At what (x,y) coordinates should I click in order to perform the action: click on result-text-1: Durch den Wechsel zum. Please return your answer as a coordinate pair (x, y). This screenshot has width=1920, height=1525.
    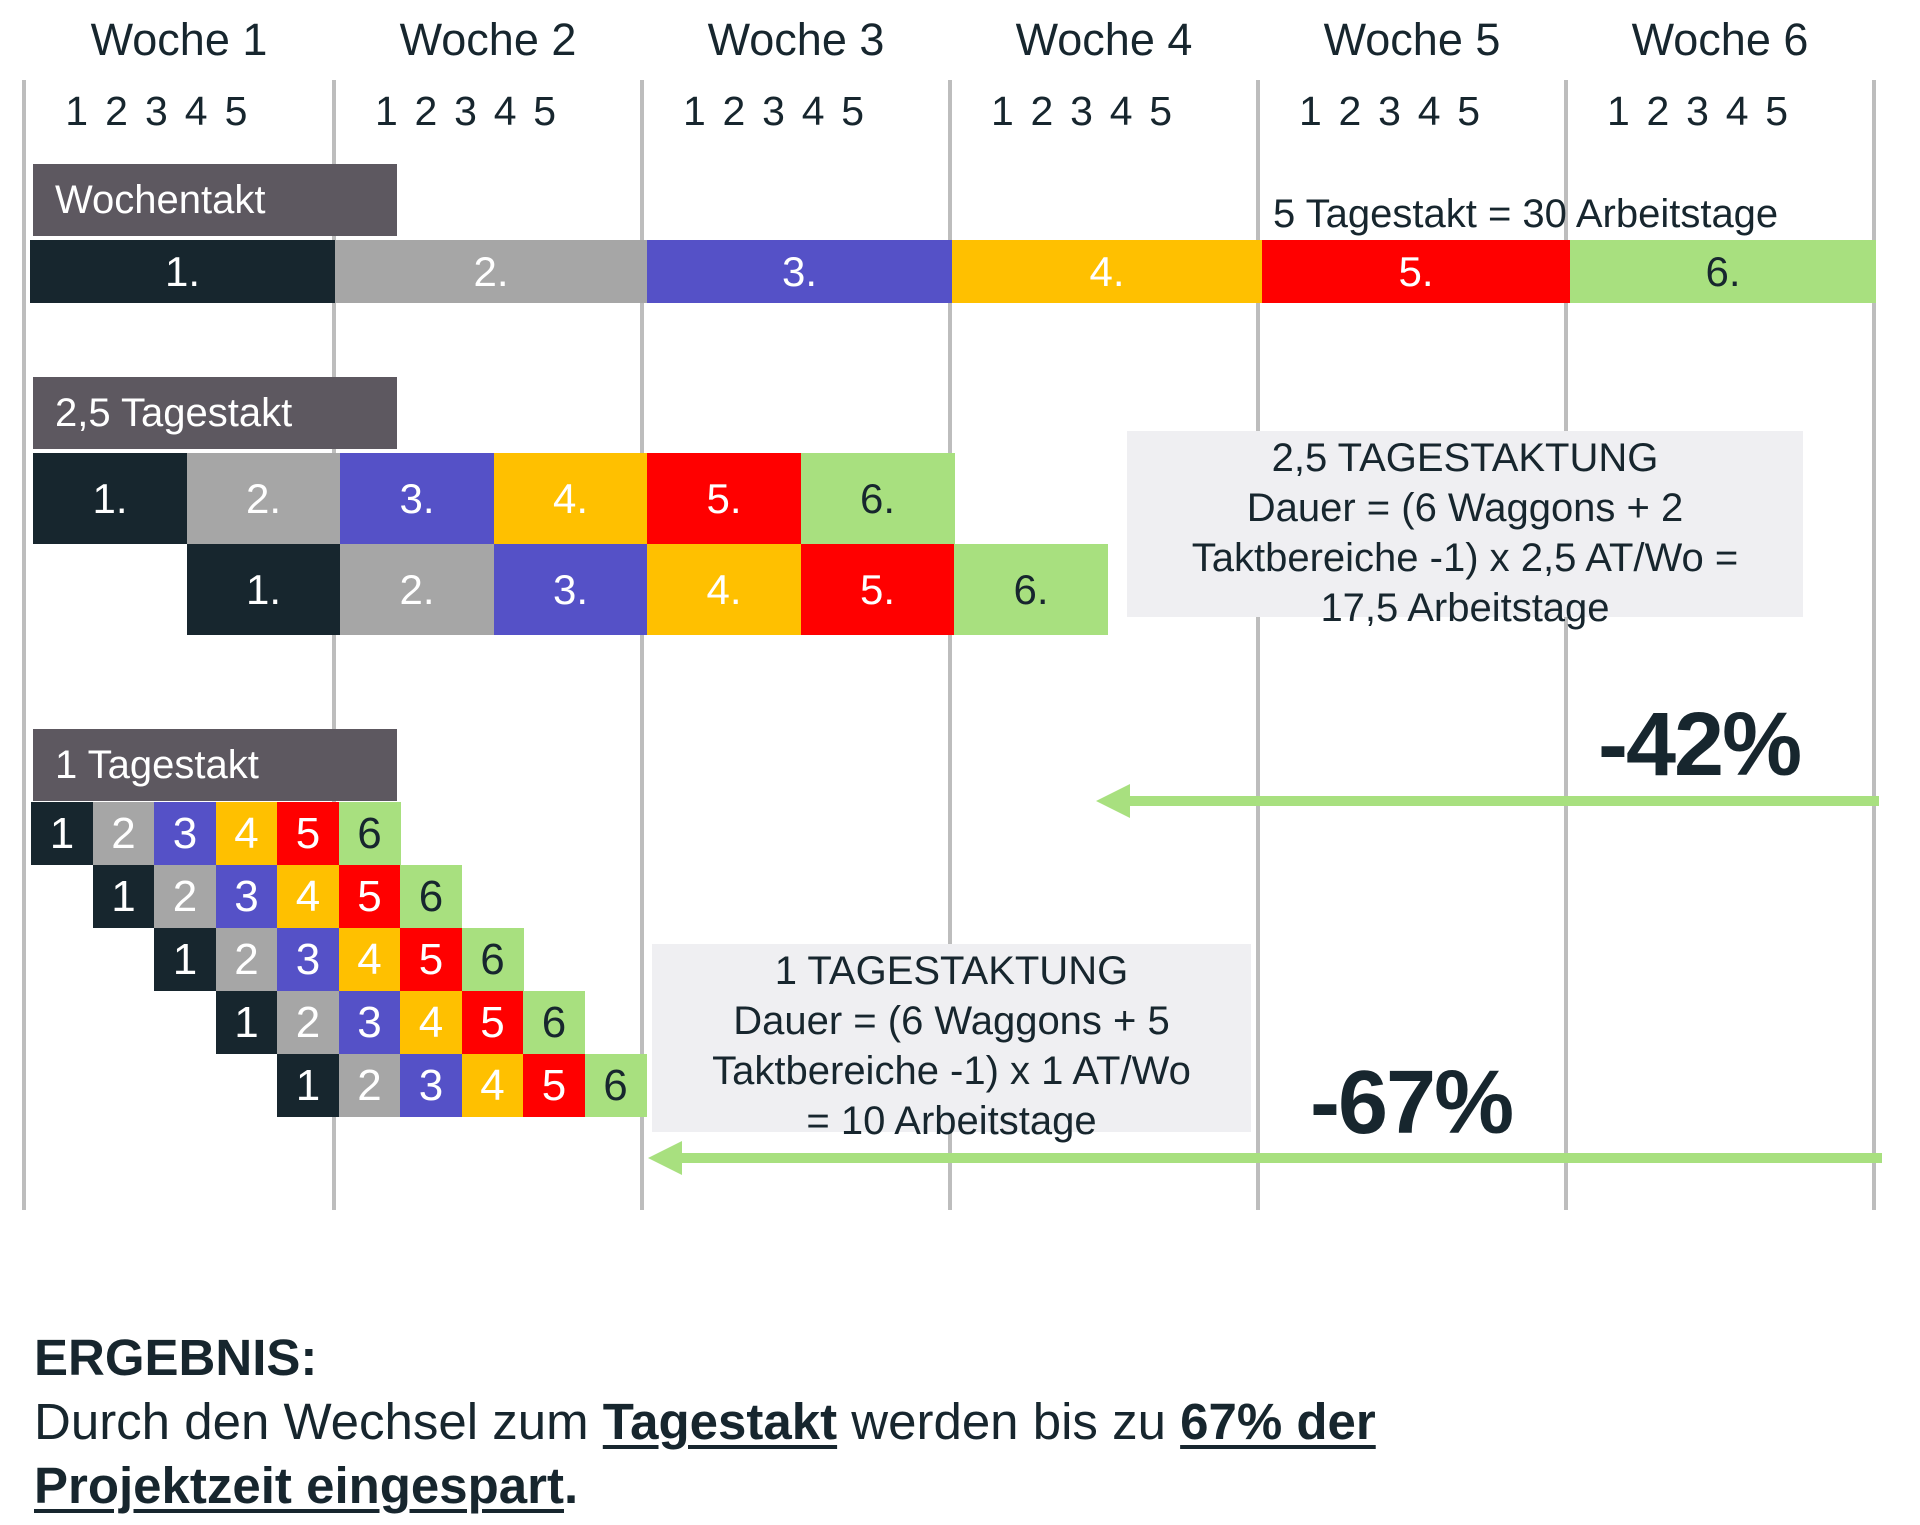
    Looking at the image, I should click on (318, 1421).